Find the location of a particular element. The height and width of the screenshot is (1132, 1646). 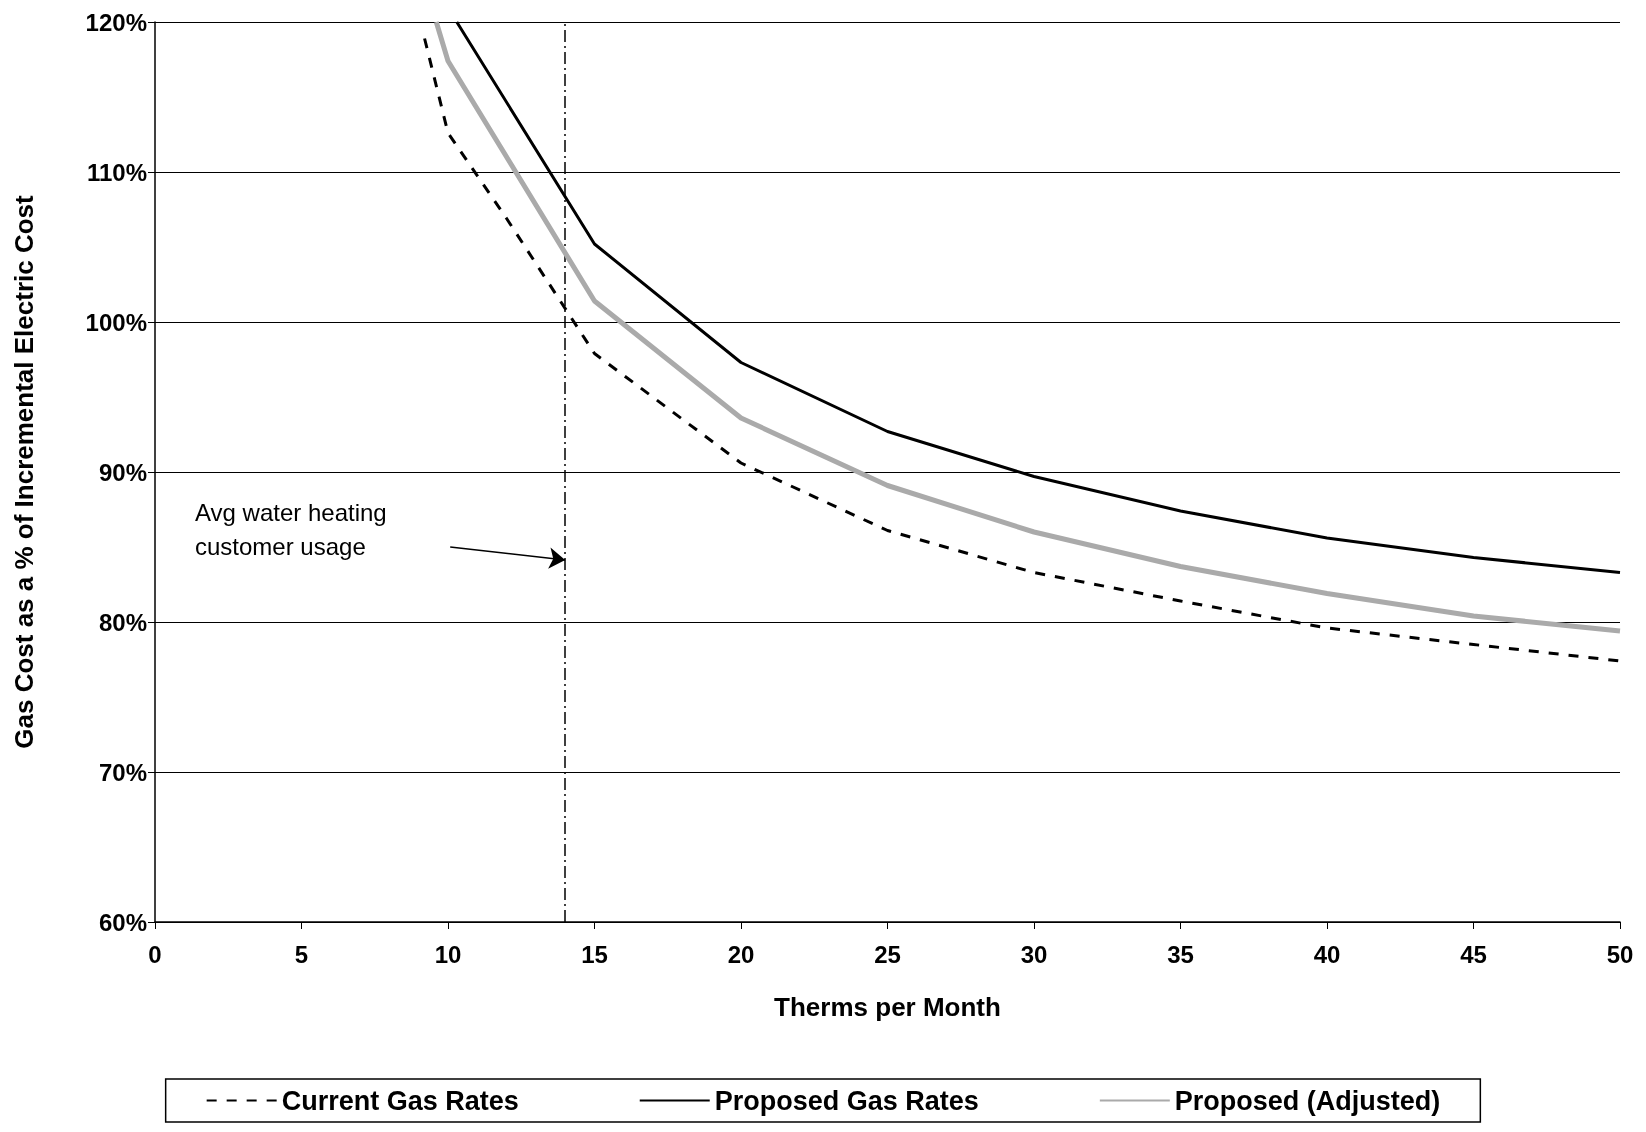

y-axis-title: Gas Cost as a % of Incremental Electric Cost is located at coordinates (24, 471).